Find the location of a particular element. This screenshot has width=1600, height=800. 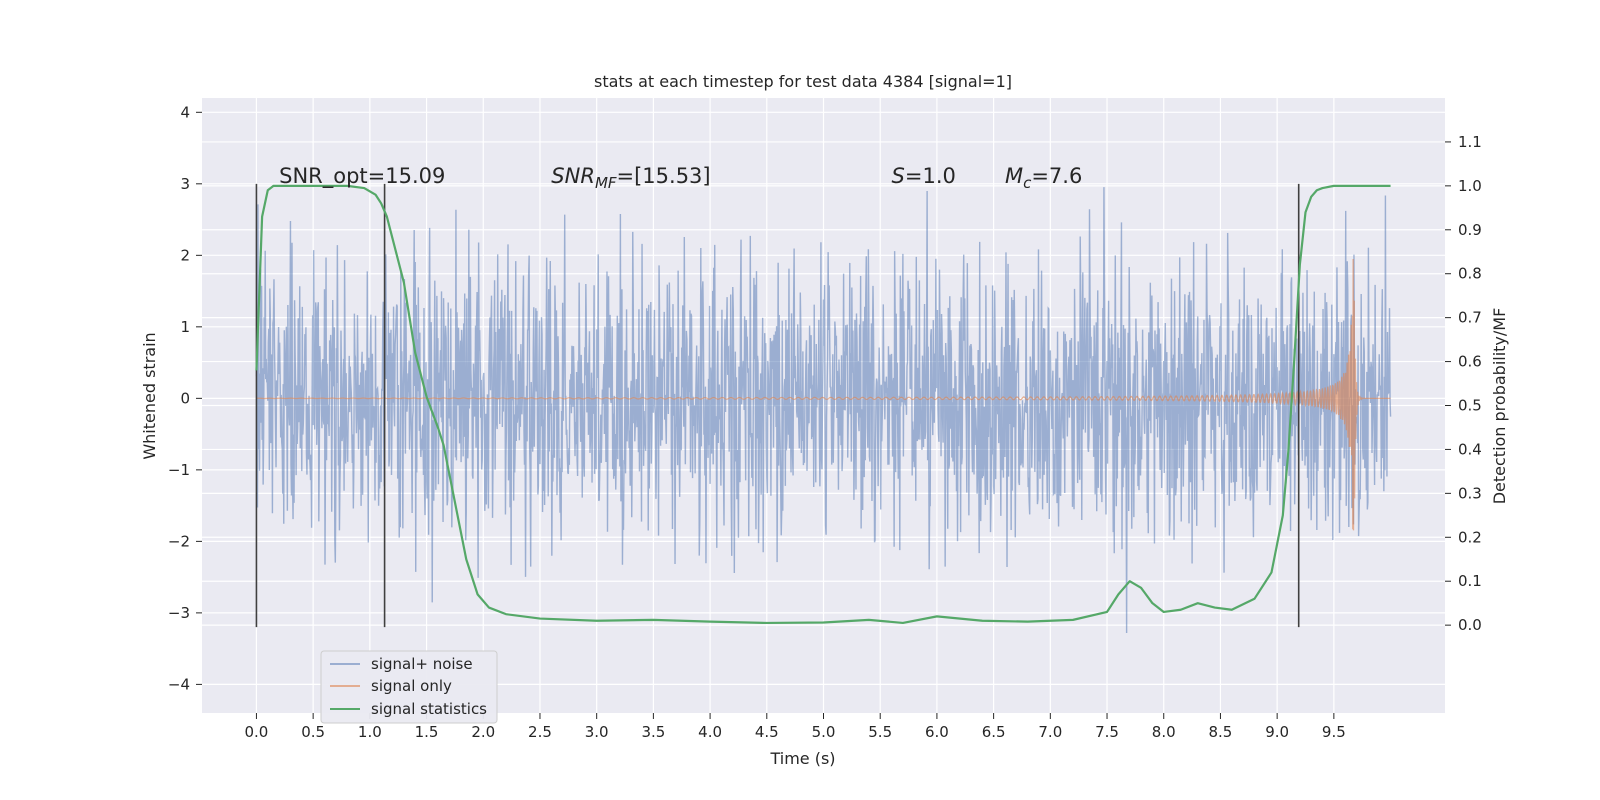

y-right-axis-label: Detection probability/MF is located at coordinates (1499, 406).